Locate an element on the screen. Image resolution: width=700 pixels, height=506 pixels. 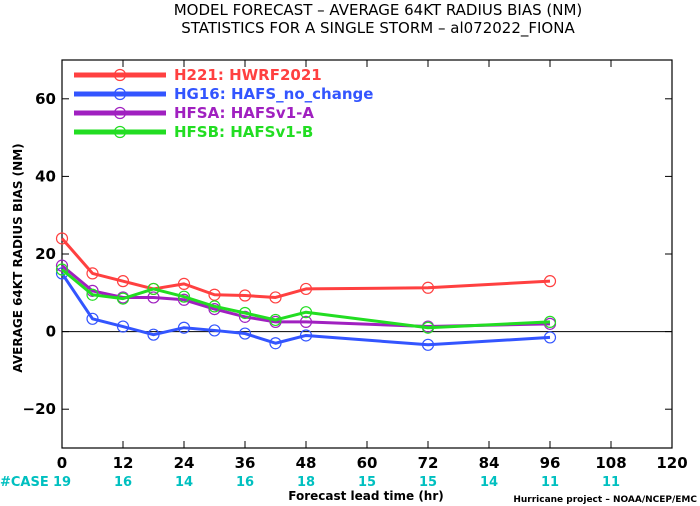
series-h221 is located at coordinates (306, 268).